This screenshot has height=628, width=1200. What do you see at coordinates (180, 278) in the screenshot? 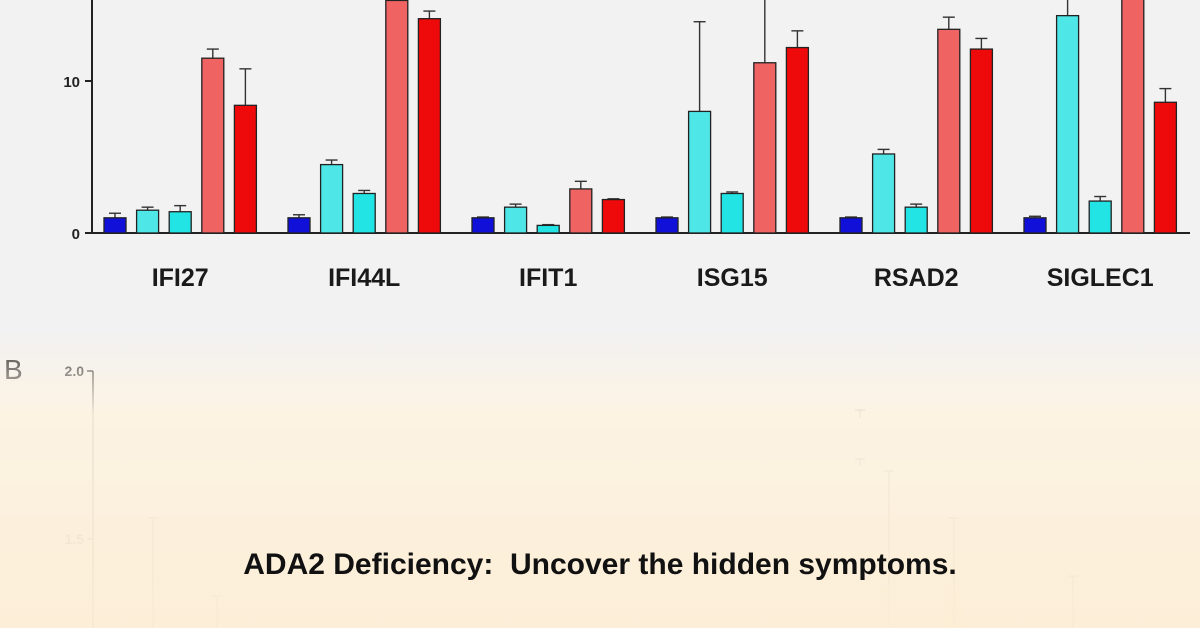
I see `x-tick-label-ifi27: IFI27` at bounding box center [180, 278].